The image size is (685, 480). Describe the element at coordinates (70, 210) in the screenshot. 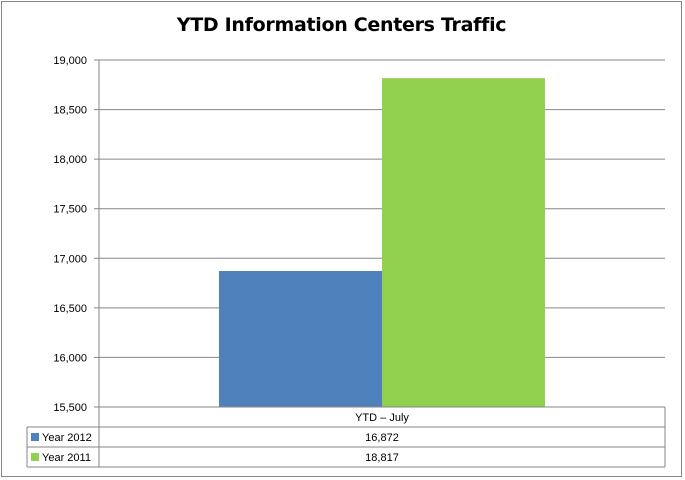

I see `y-tick-label: 17,500` at that location.